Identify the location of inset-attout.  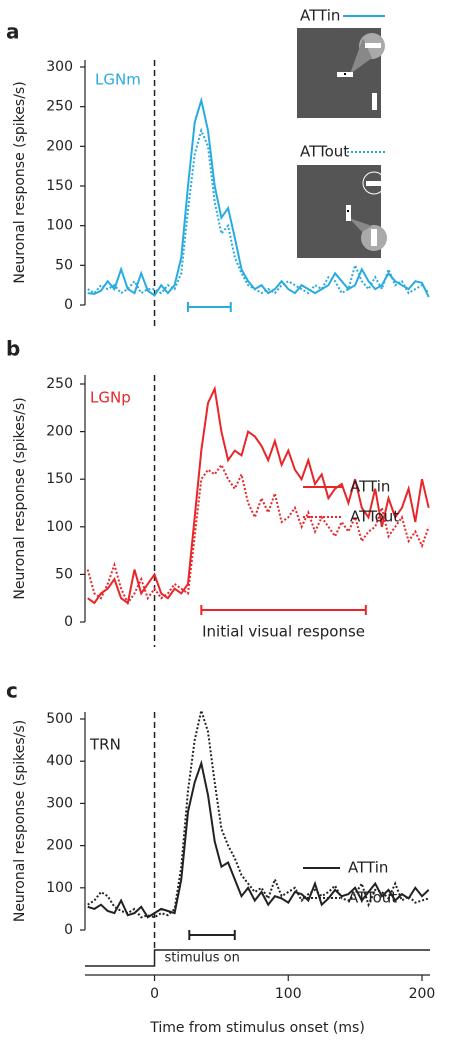
(342, 211).